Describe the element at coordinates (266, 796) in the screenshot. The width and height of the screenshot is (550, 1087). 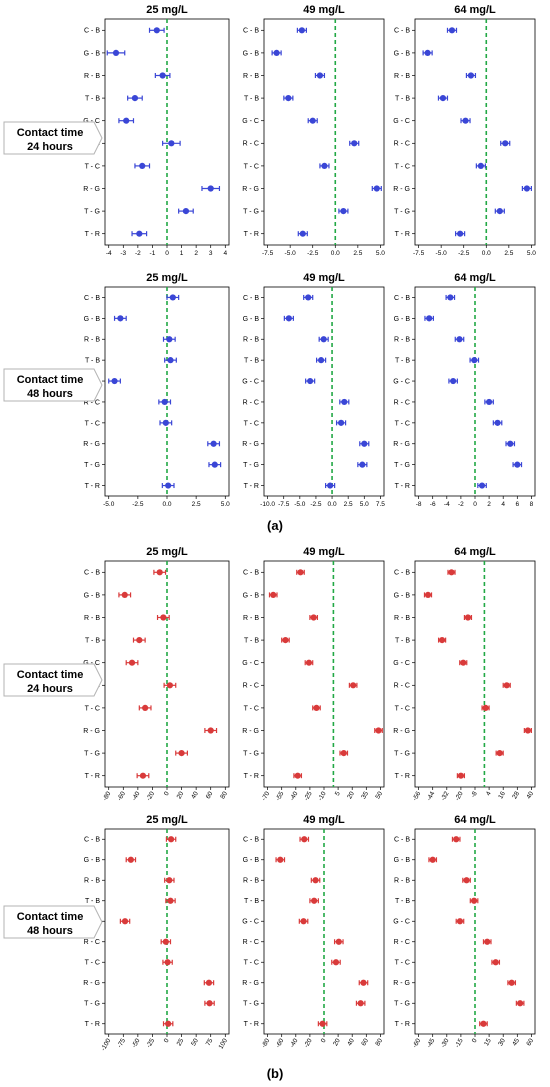
I see `x-tick-label: -70` at that location.